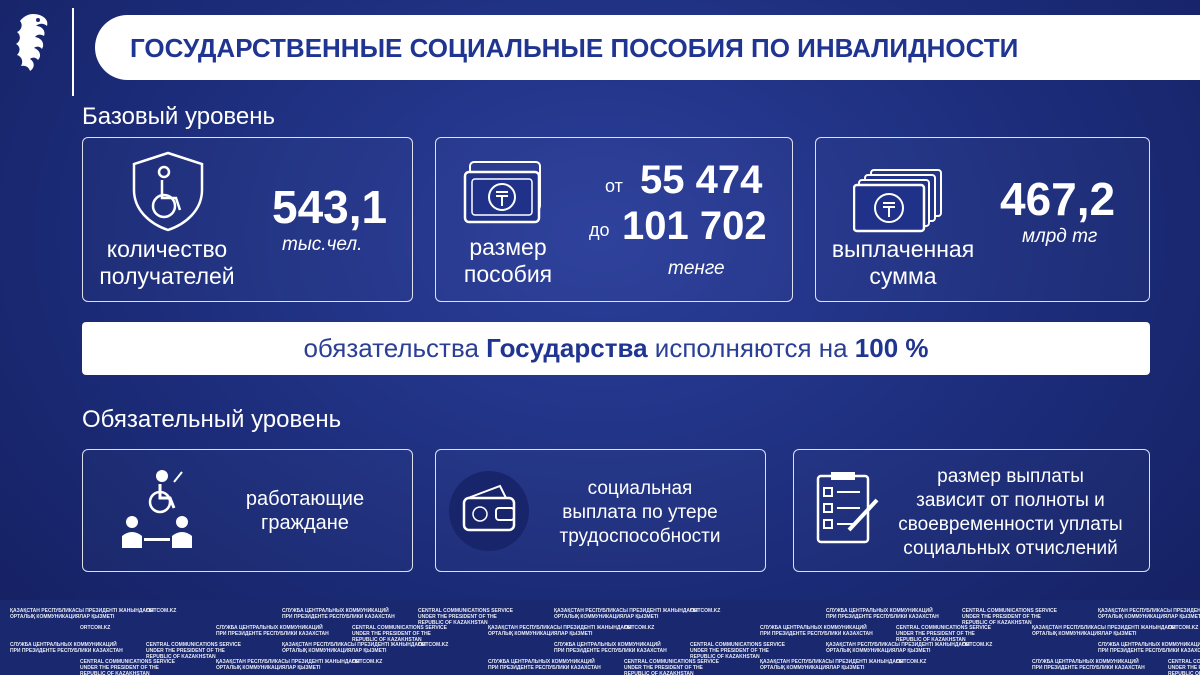  I want to click on logo, so click(32, 42).